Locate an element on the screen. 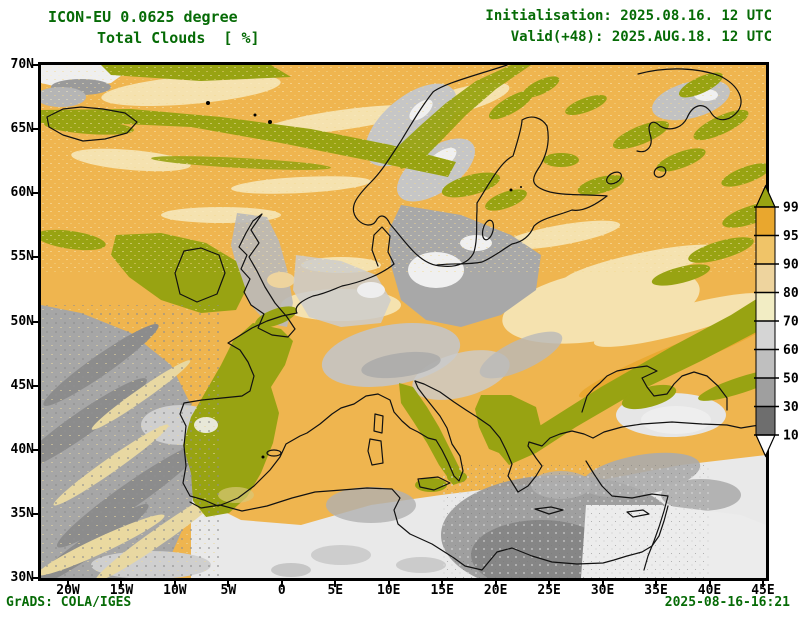 Image resolution: width=800 pixels, height=618 pixels. product-title: Total Clouds [ %] is located at coordinates (178, 38).